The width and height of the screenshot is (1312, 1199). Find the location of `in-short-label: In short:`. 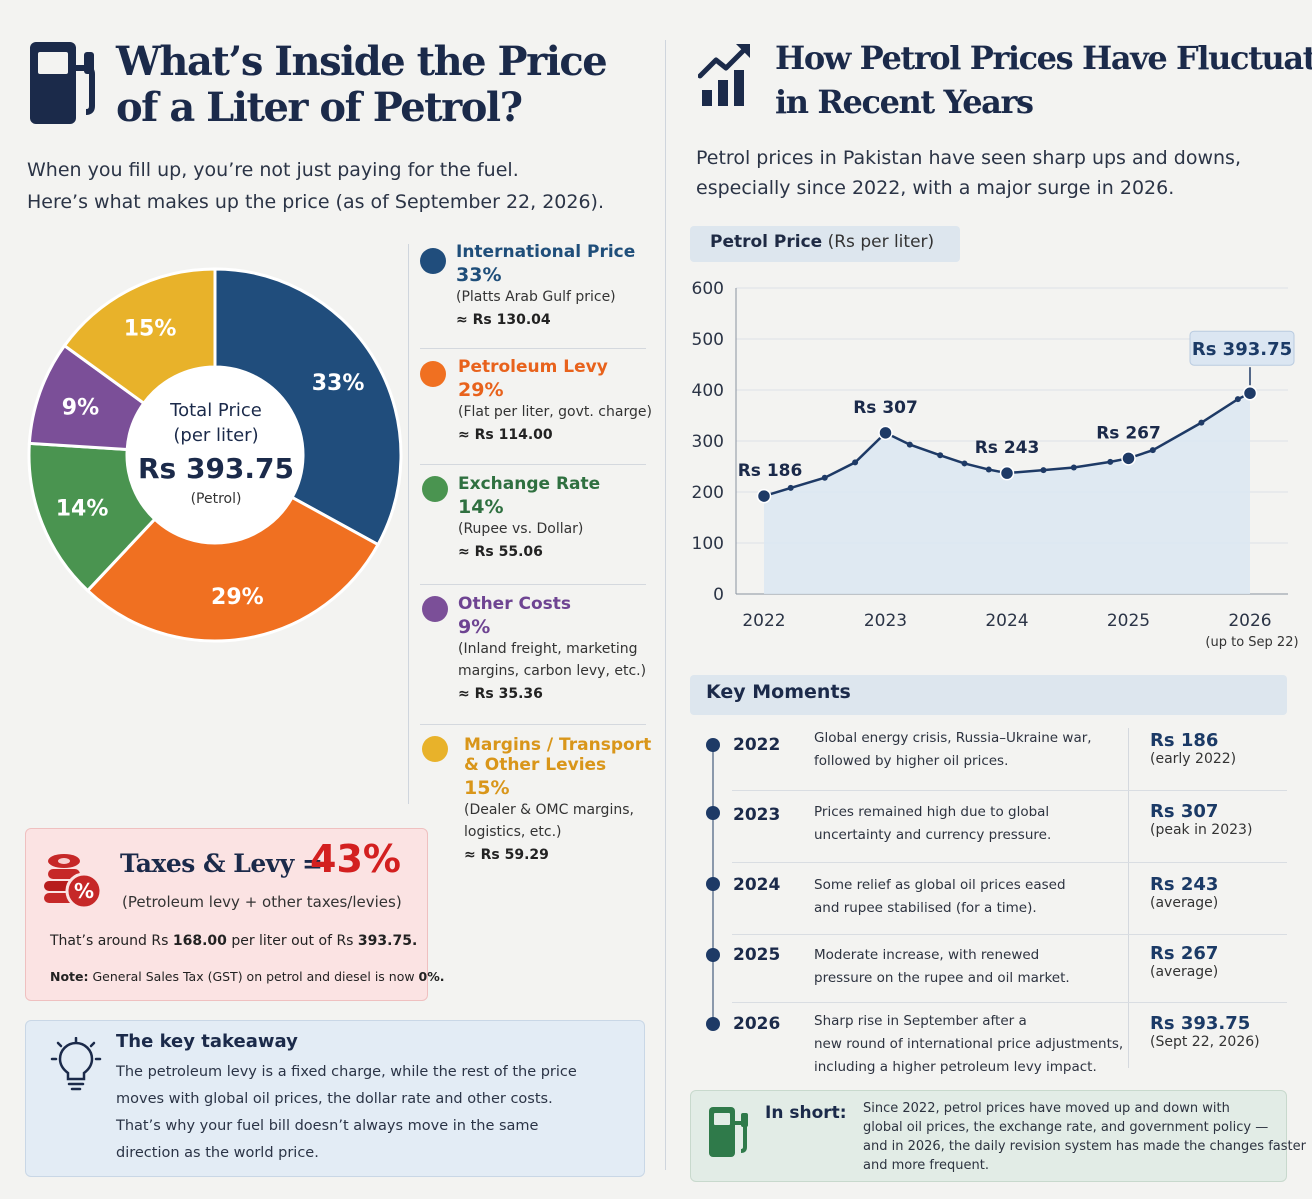

in-short-label: In short: is located at coordinates (806, 1113).